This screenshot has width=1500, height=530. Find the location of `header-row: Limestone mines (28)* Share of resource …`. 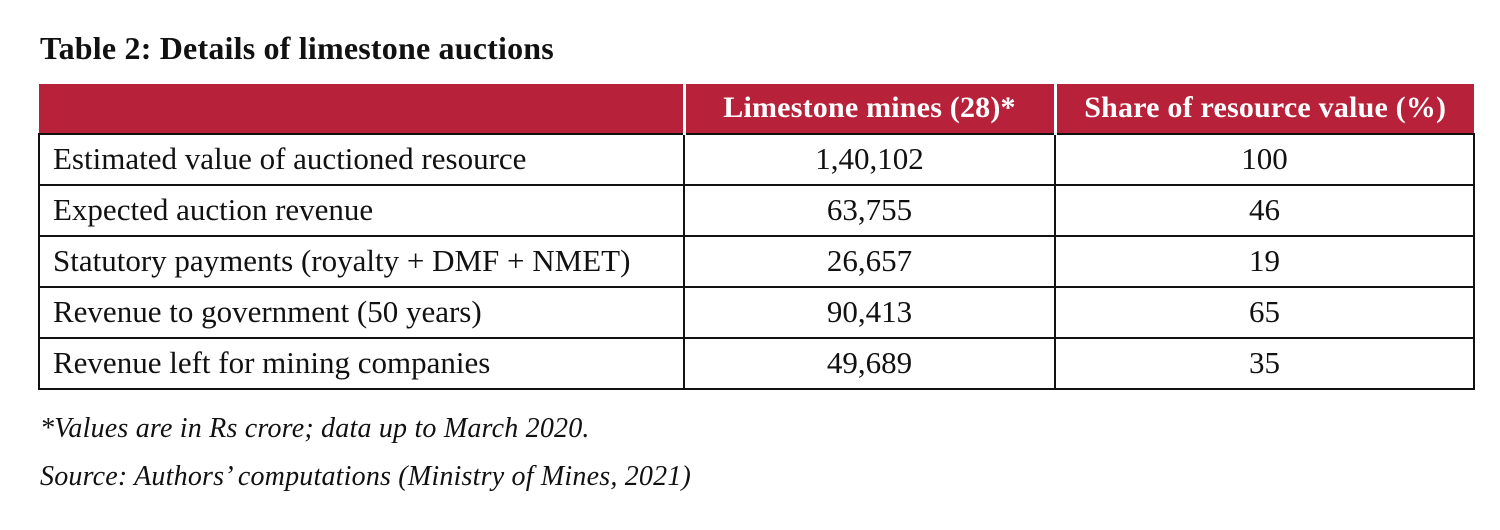

header-row: Limestone mines (28)* Share of resource … is located at coordinates (756, 108).